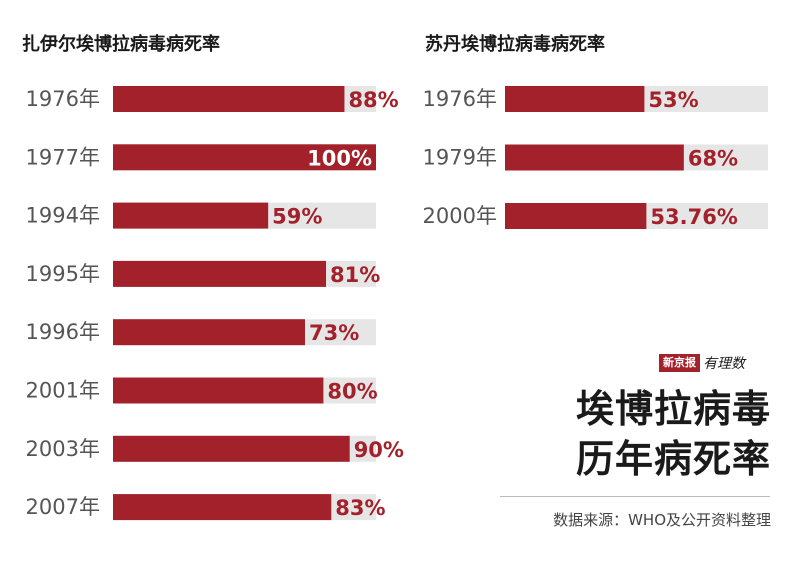 Image resolution: width=785 pixels, height=563 pixels. I want to click on zaire-year-label: 2003年, so click(63, 449).